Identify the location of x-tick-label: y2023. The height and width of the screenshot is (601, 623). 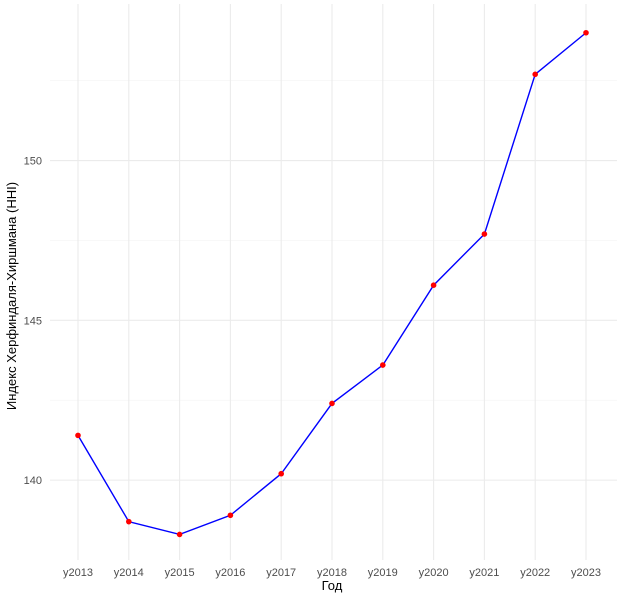
(586, 573).